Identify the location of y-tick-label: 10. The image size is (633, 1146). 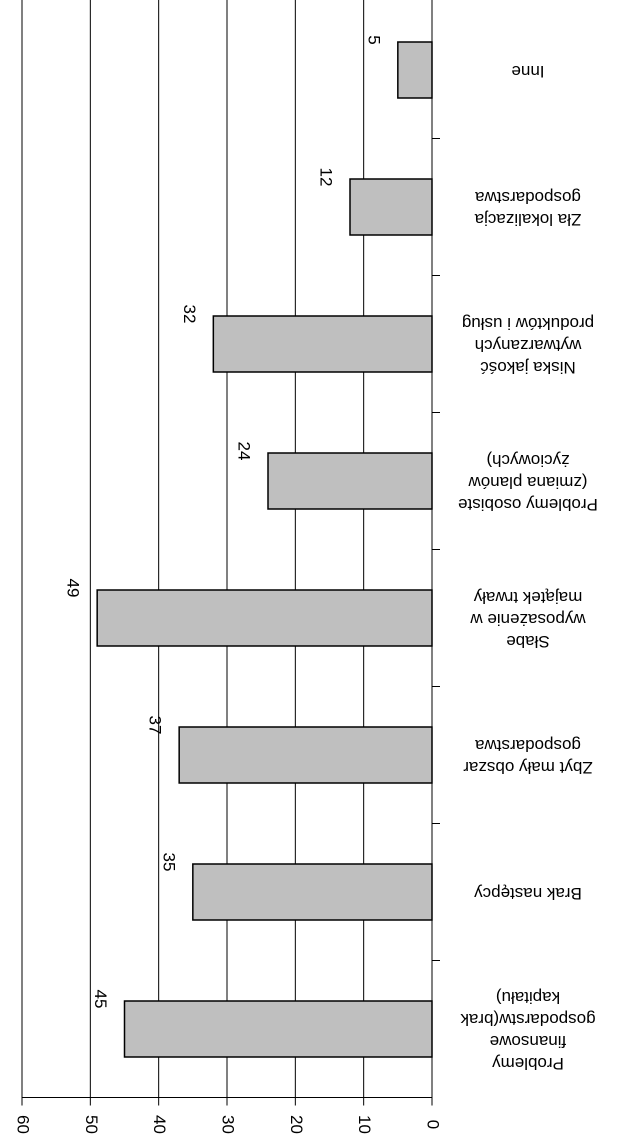
(364, 1124).